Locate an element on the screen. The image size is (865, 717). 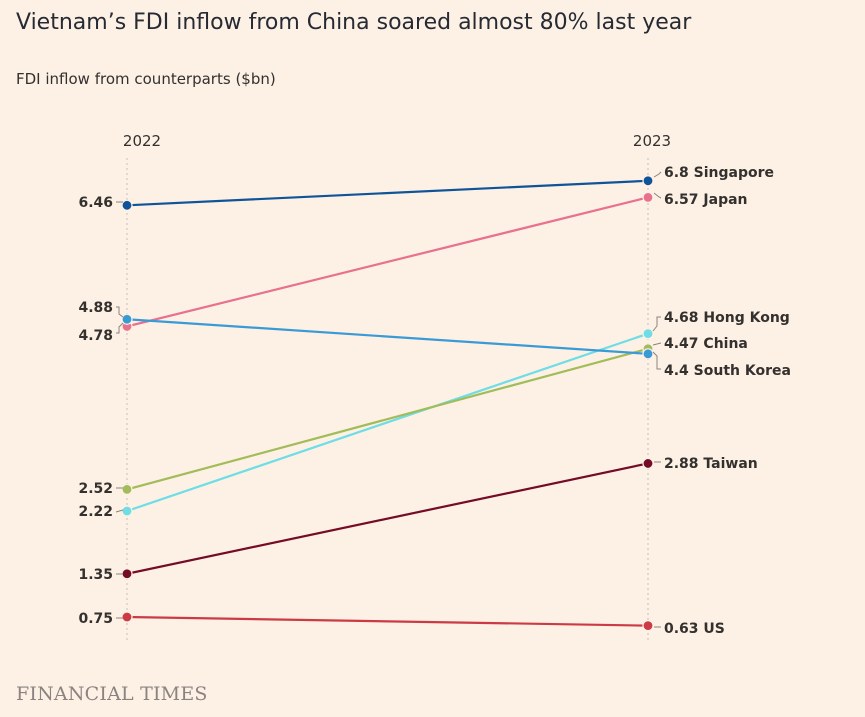
end-connector-south-korea is located at coordinates (656, 360).